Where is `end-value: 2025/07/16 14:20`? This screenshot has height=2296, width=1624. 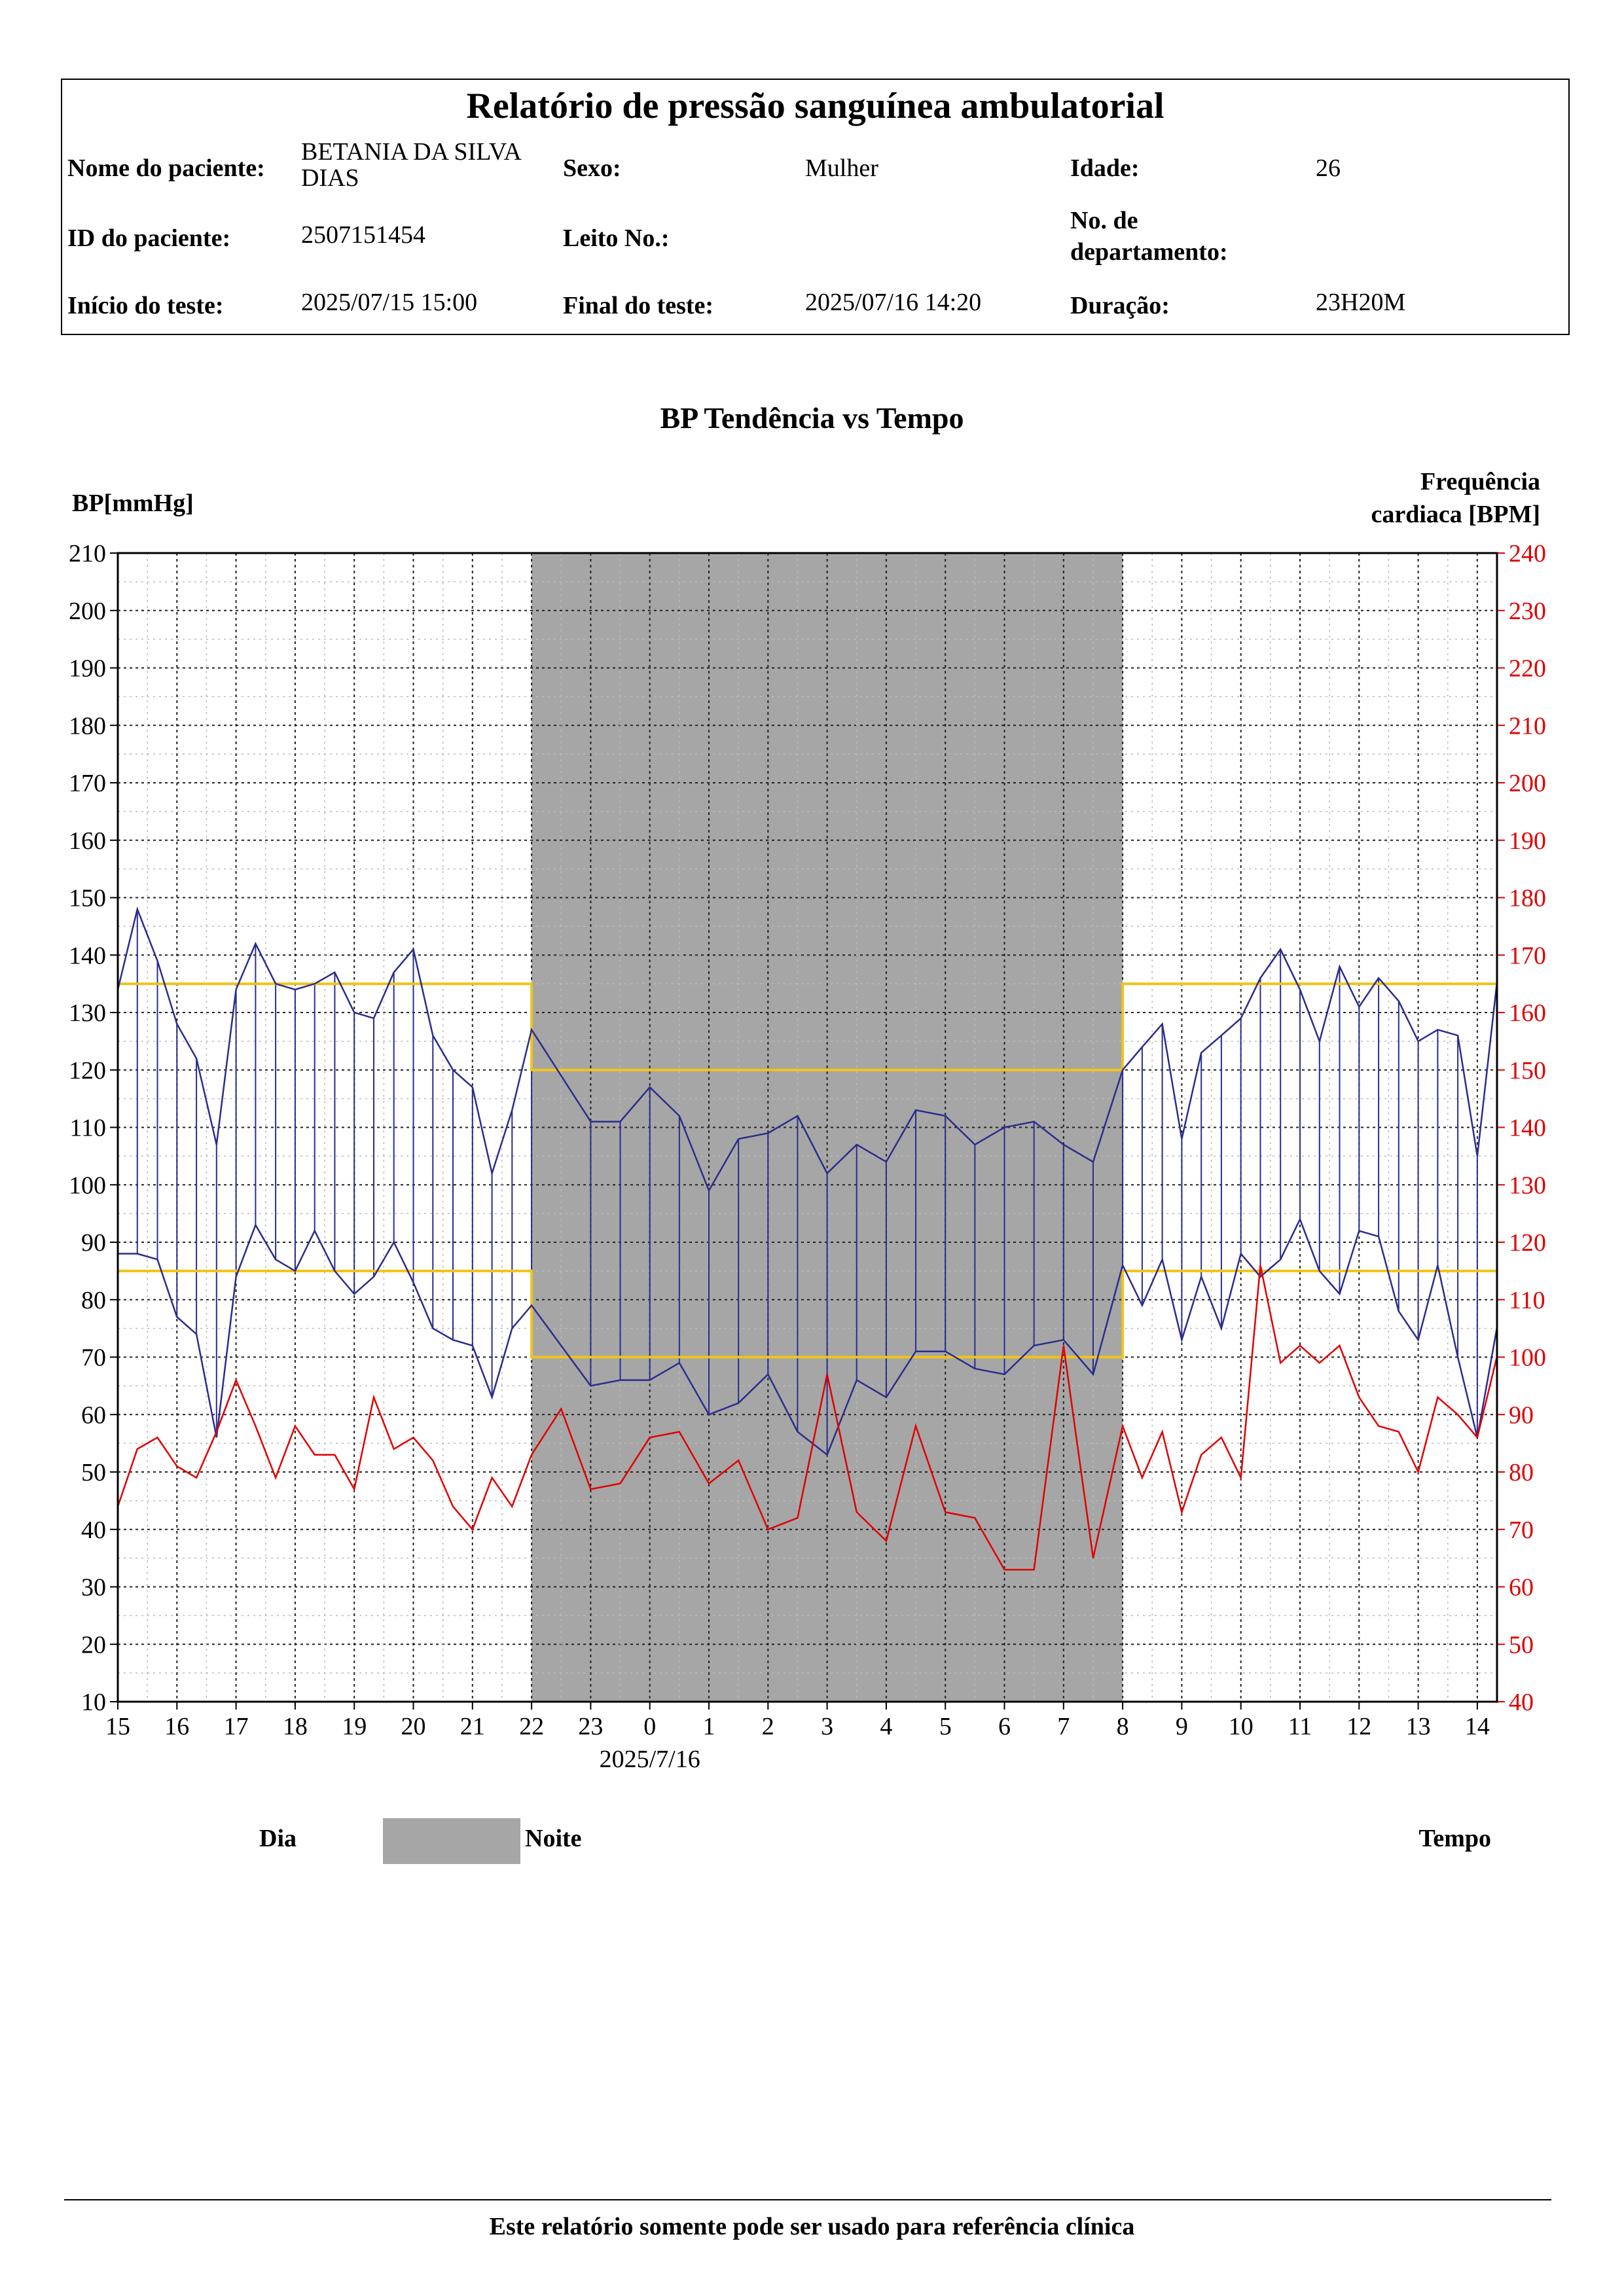 end-value: 2025/07/16 14:20 is located at coordinates (893, 302).